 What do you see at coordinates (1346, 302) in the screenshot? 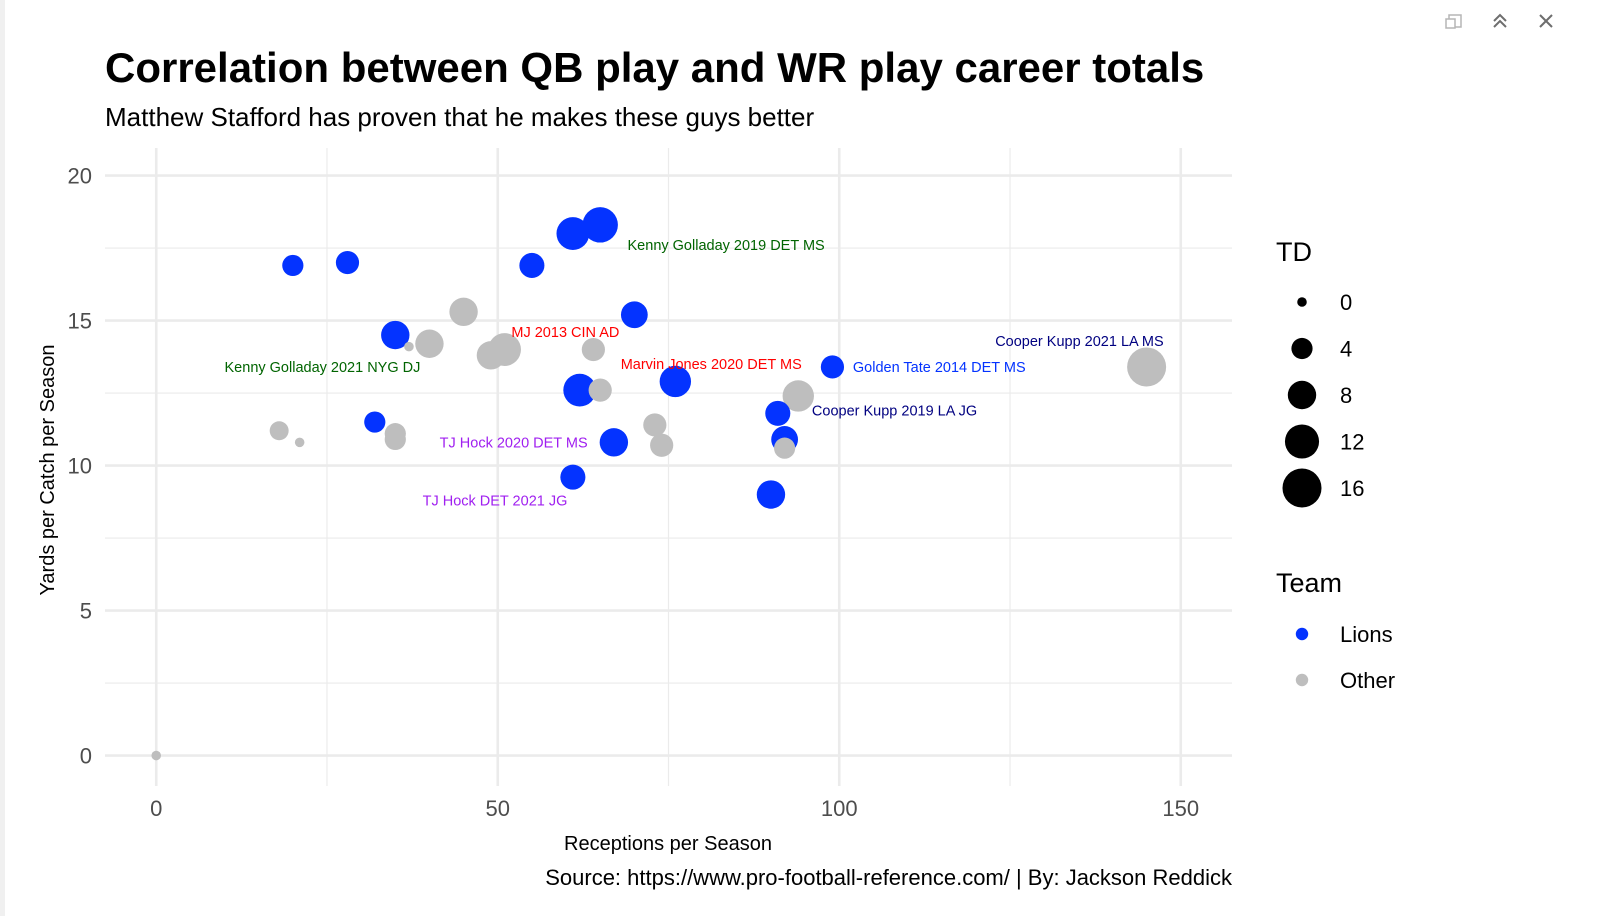
I see `legend-size-label: 0` at bounding box center [1346, 302].